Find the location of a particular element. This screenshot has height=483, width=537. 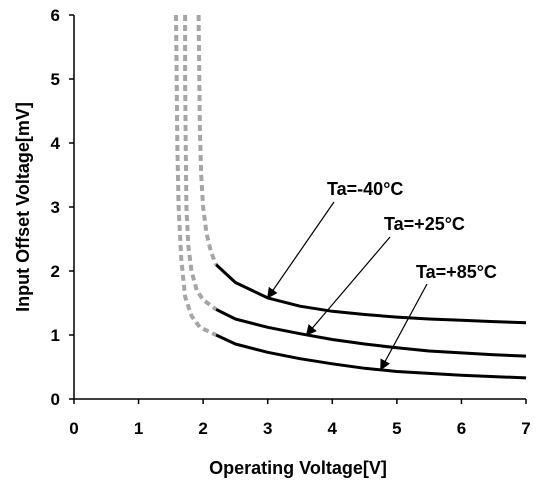

series-2-dashed-line is located at coordinates (195, 175).